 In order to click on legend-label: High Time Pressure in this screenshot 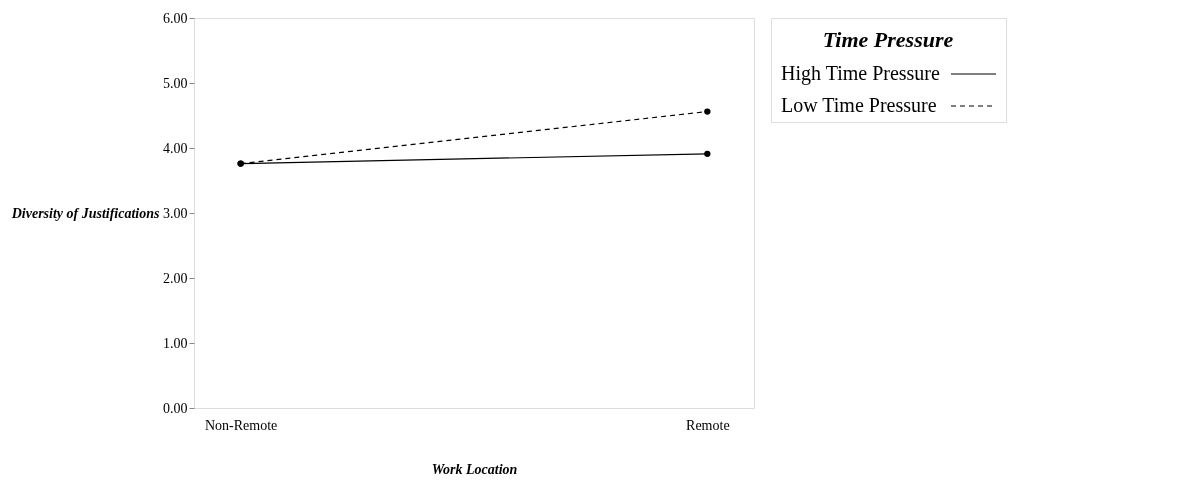, I will do `click(861, 73)`.